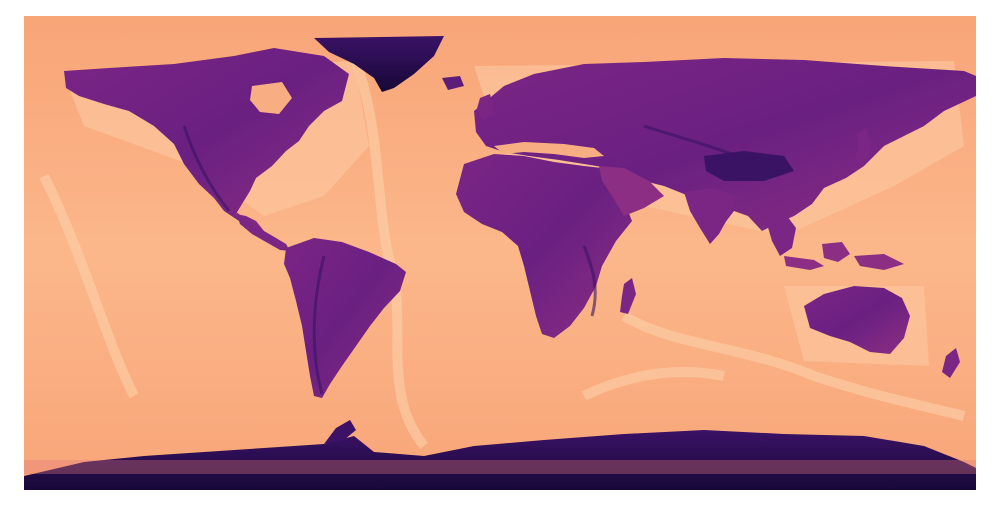 The height and width of the screenshot is (506, 1000). What do you see at coordinates (710, 216) in the screenshot?
I see `indian-subcontinent` at bounding box center [710, 216].